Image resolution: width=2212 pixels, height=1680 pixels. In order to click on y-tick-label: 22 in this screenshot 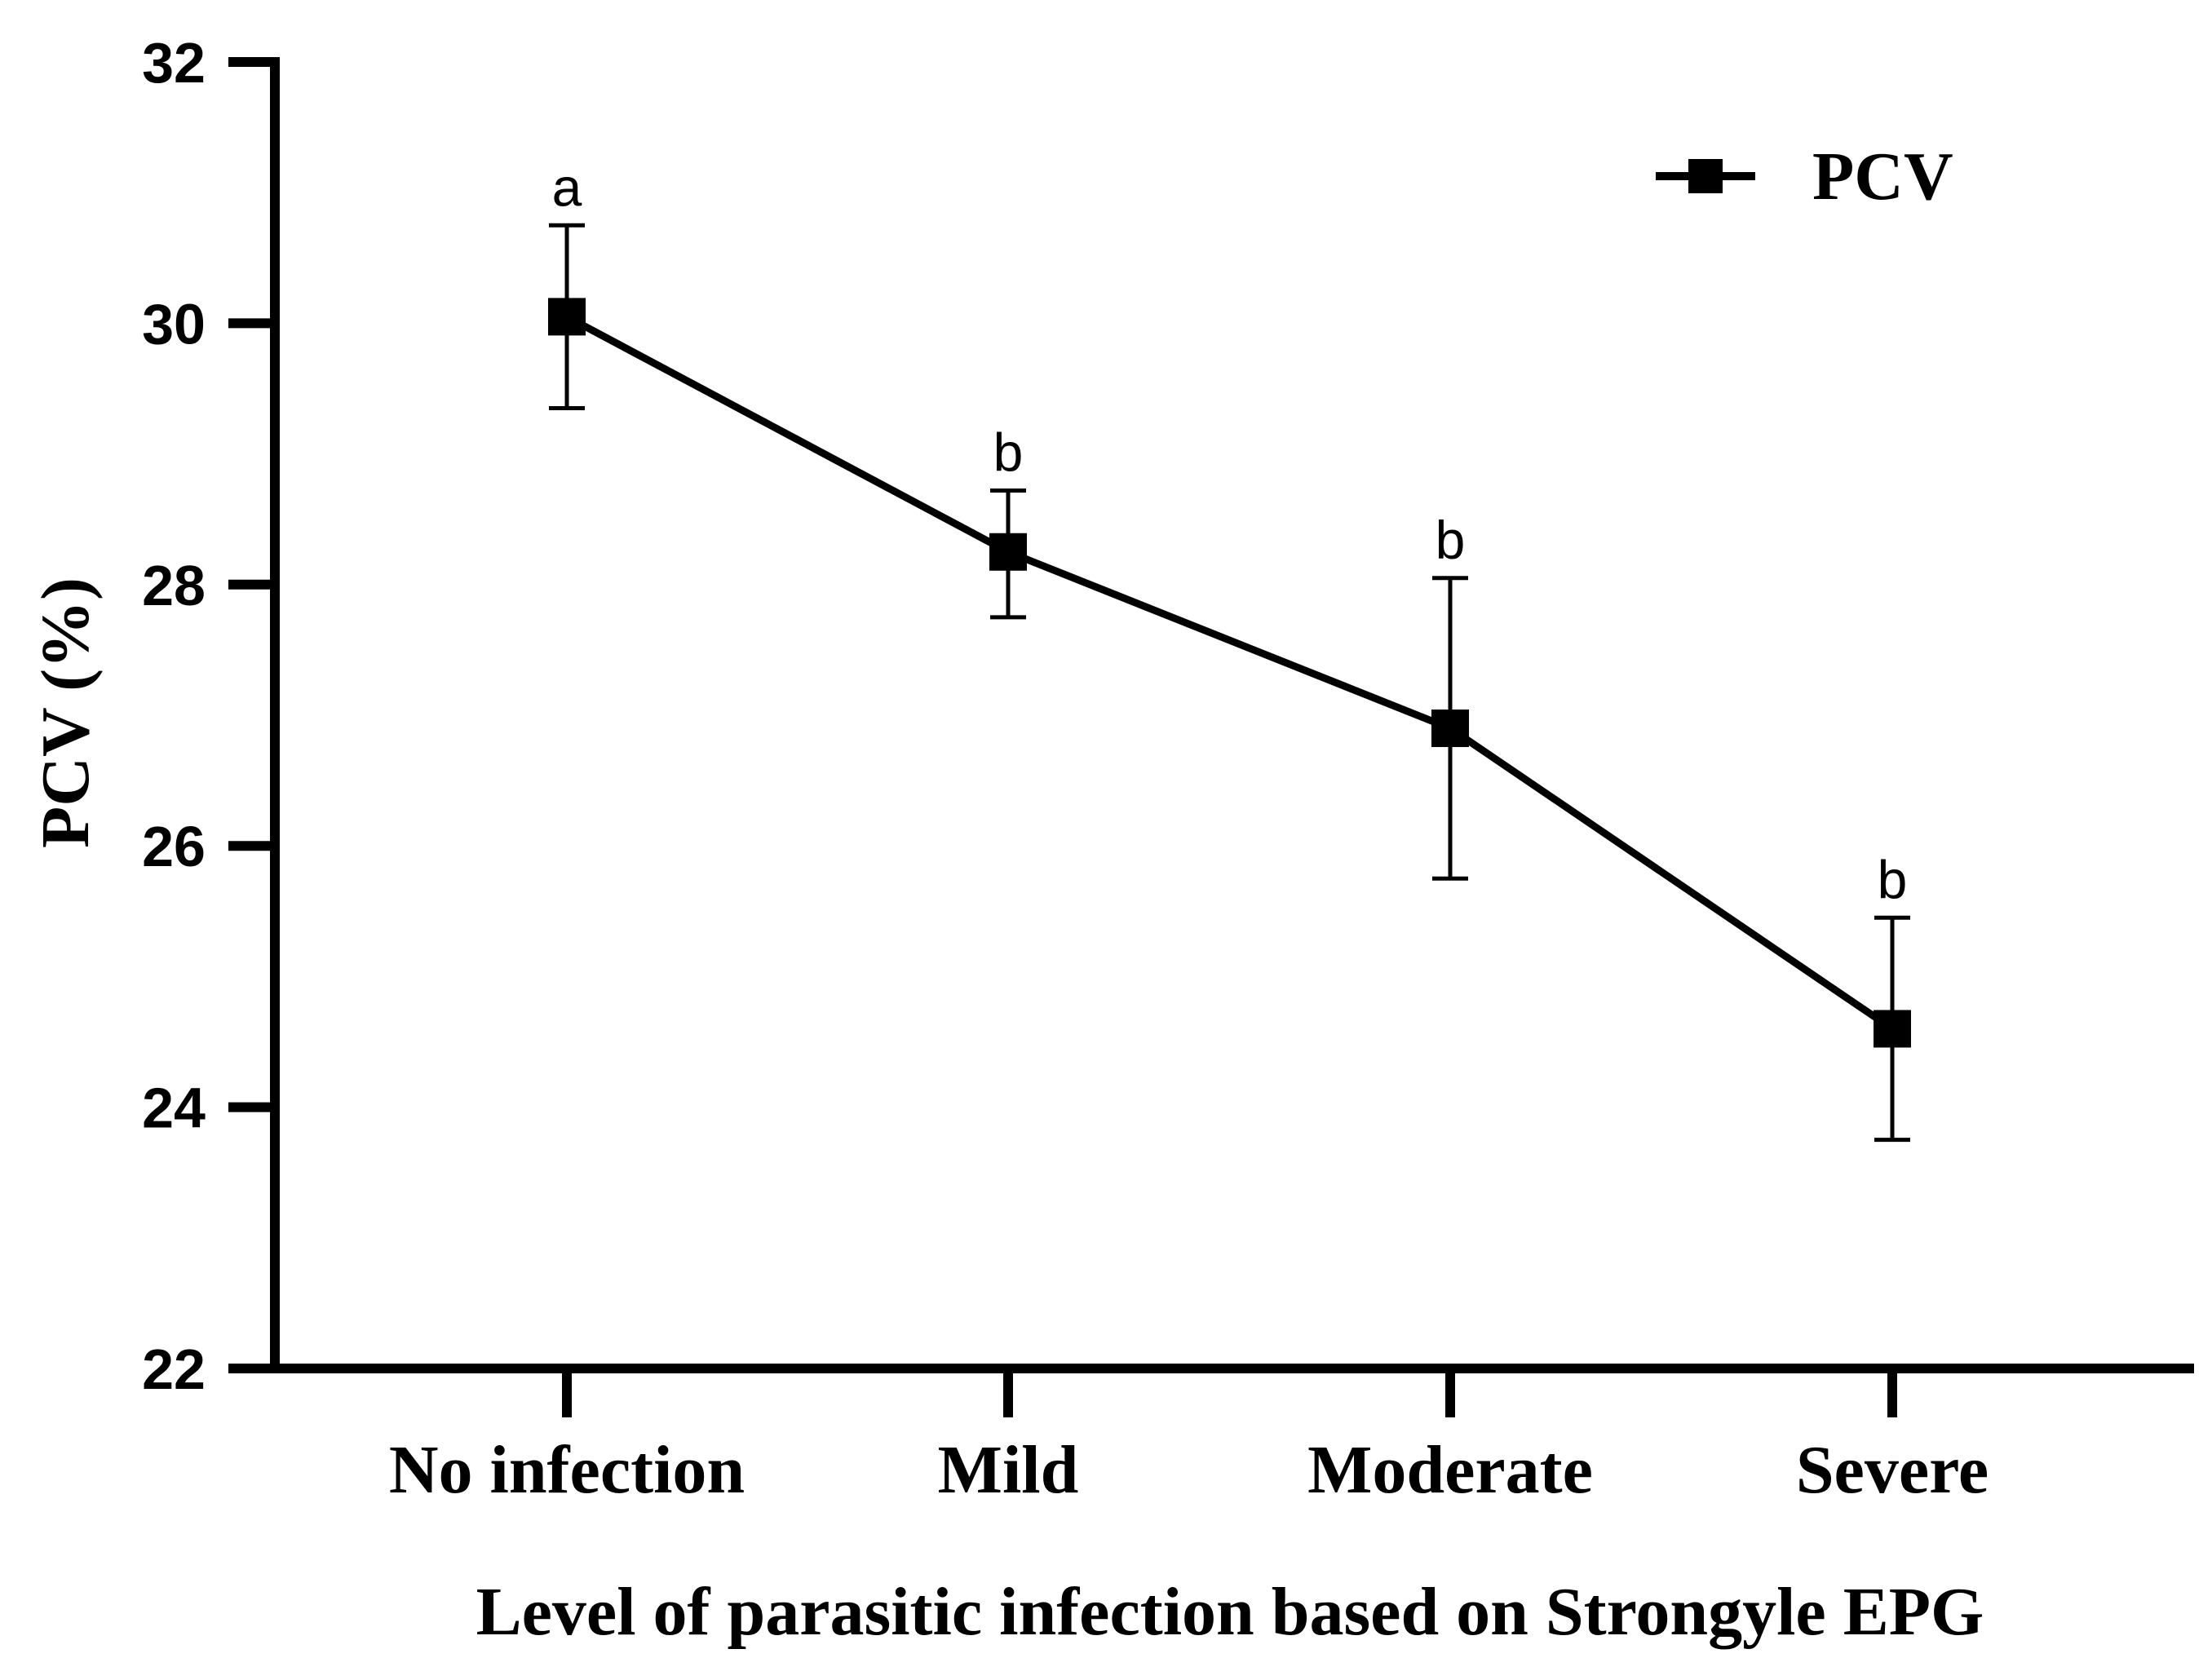, I will do `click(174, 1369)`.